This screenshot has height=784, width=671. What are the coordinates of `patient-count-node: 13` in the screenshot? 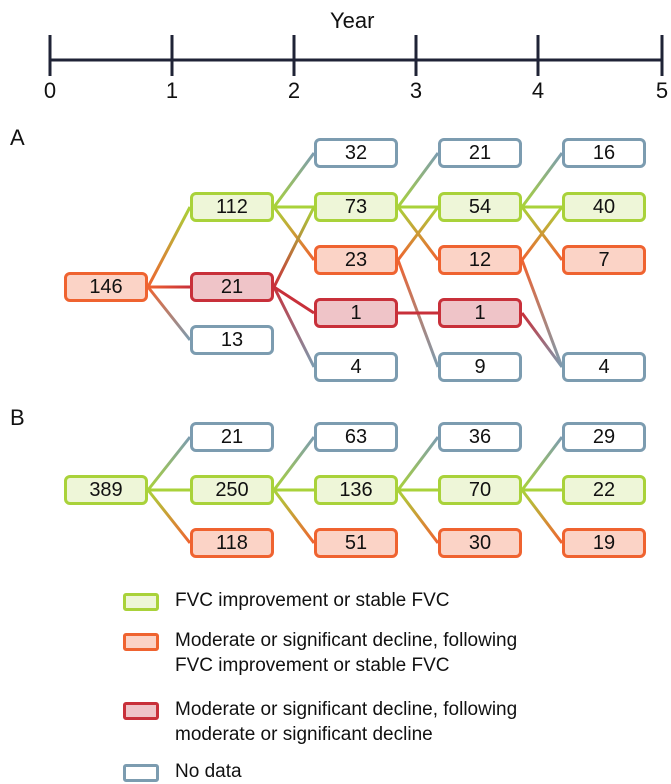 It's located at (232, 340).